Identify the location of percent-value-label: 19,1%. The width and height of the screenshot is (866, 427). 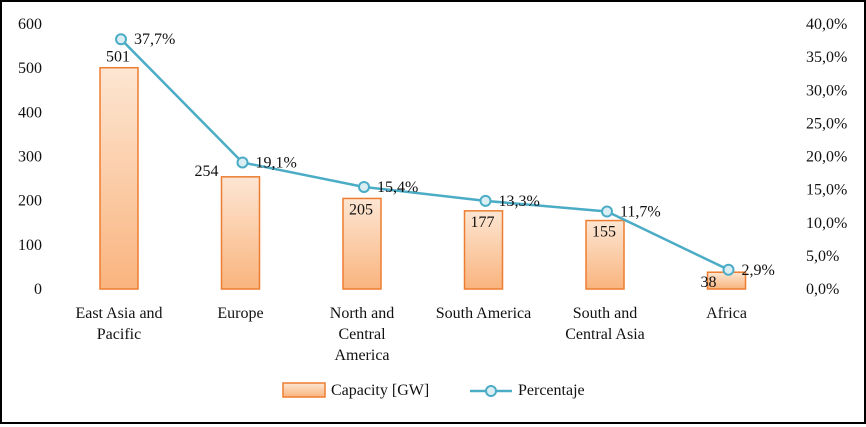
(276, 162).